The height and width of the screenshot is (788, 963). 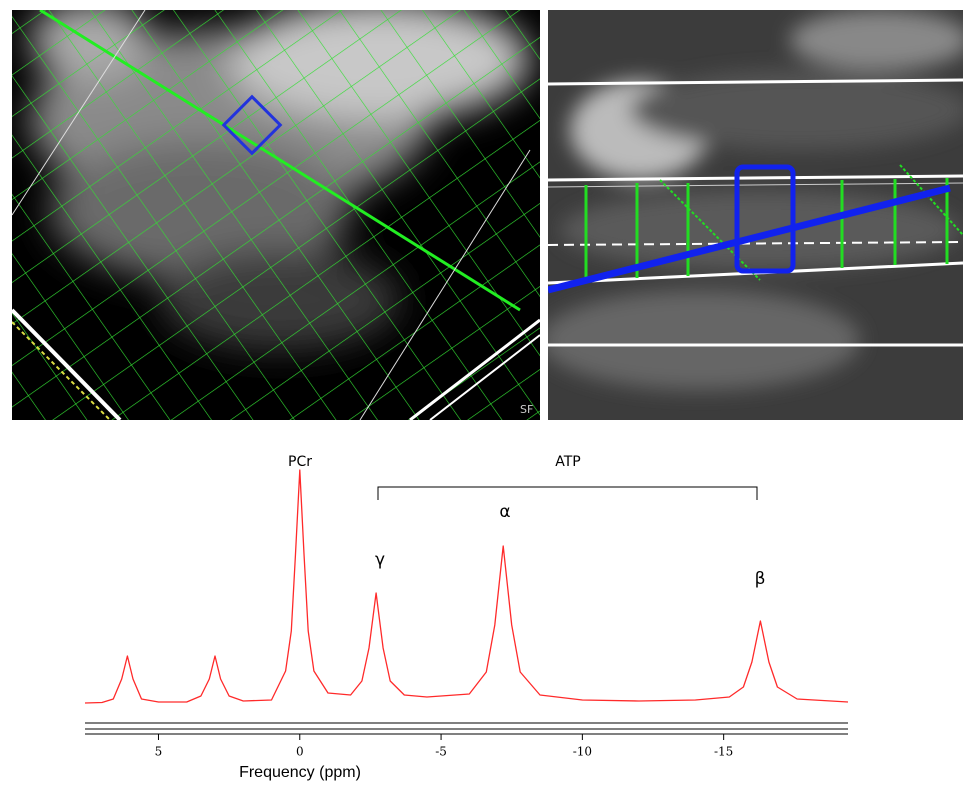 What do you see at coordinates (300, 772) in the screenshot?
I see `x-axis-label: Frequency (ppm)` at bounding box center [300, 772].